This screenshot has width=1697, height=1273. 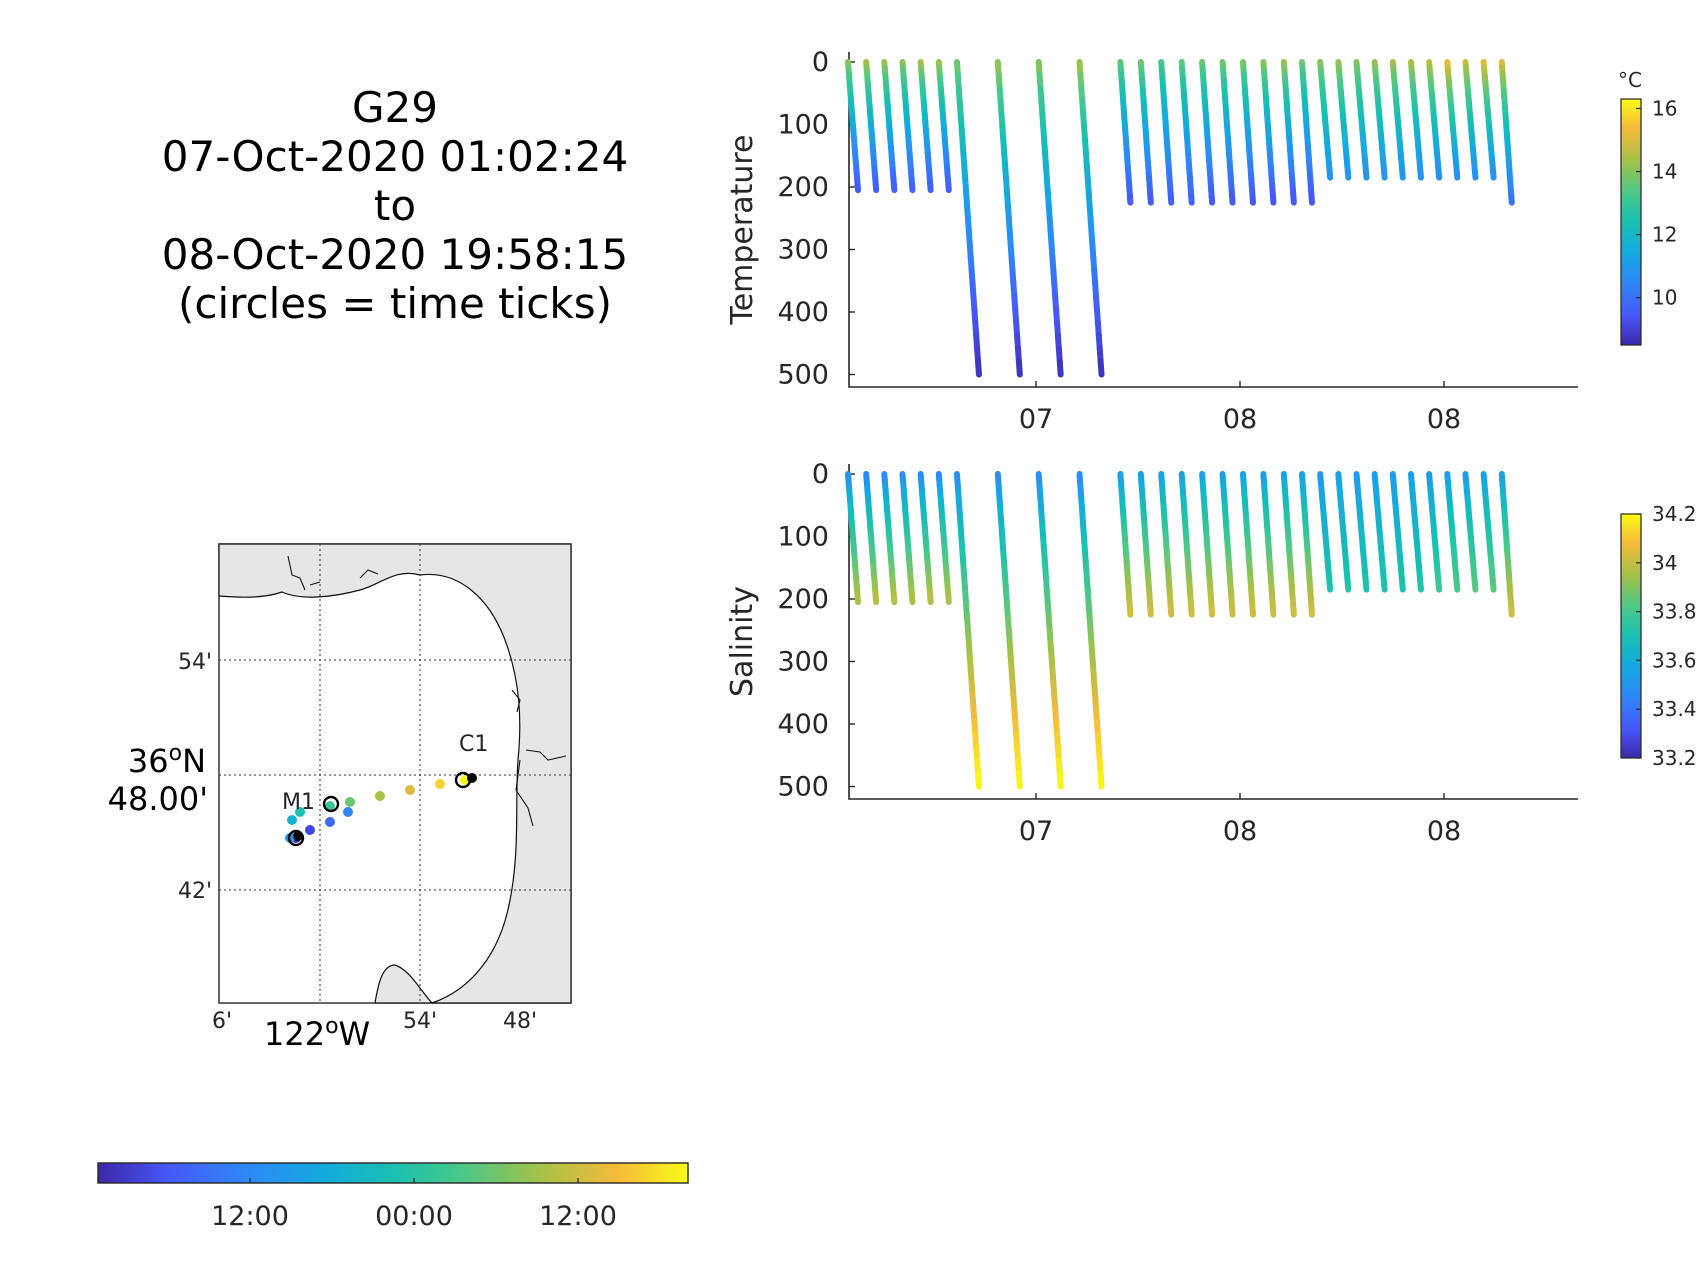 I want to click on y-tick-label: 200, so click(x=803, y=187).